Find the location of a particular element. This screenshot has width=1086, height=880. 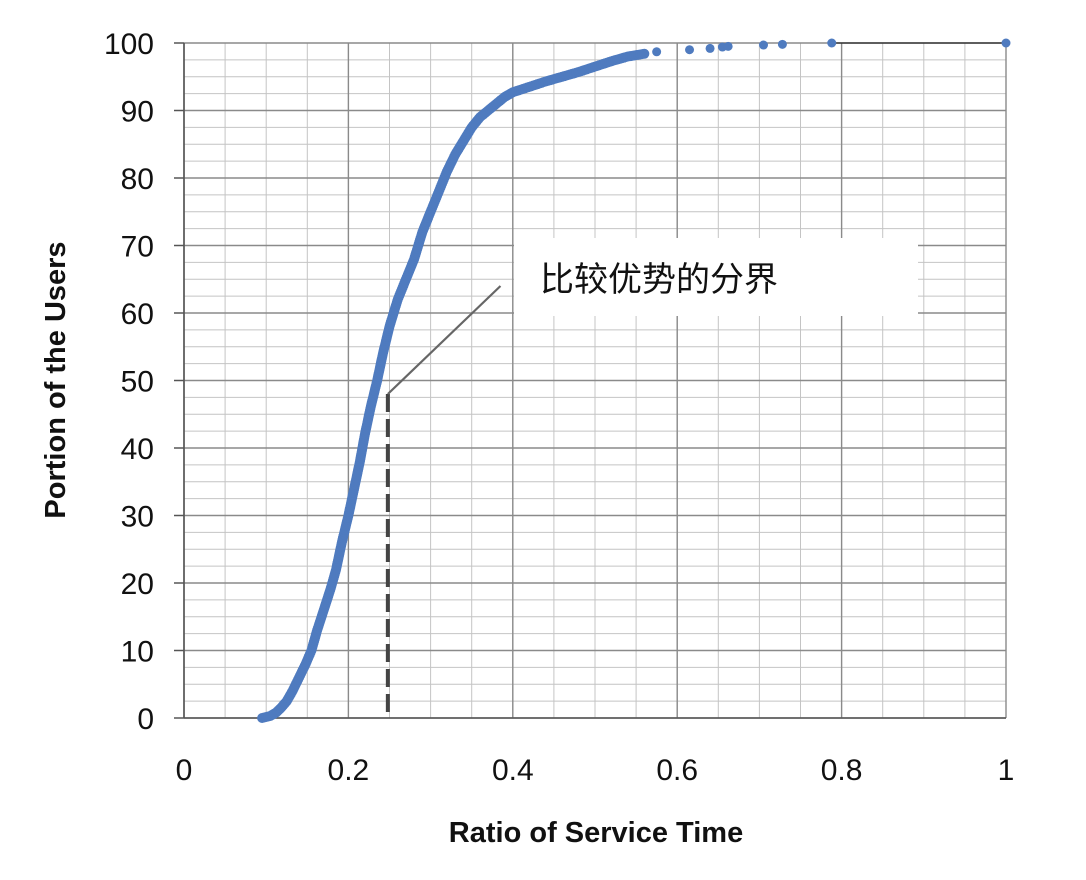

callout-leader-line is located at coordinates (444, 340).